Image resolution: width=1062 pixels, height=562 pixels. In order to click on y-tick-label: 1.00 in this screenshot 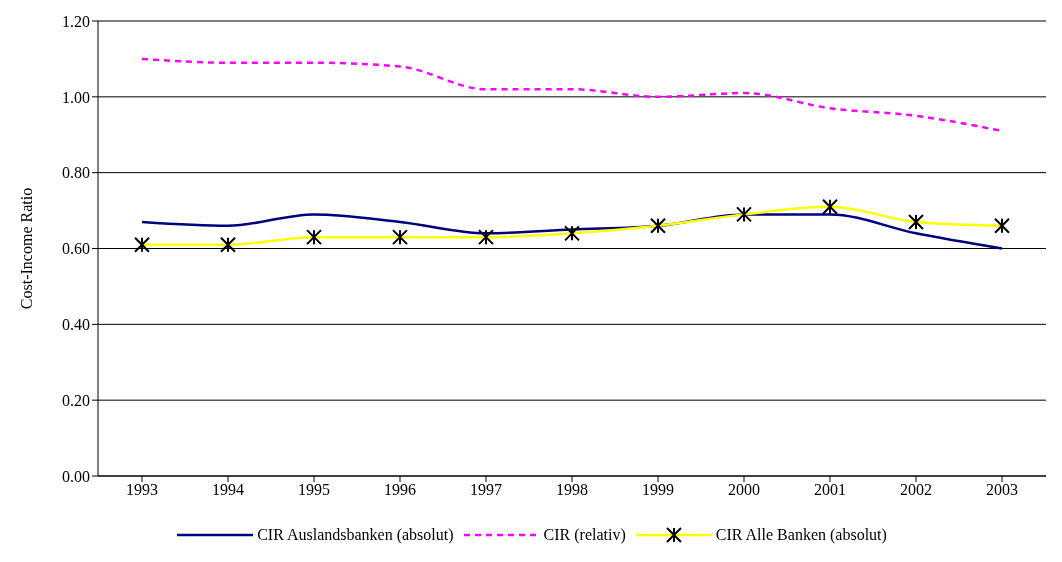, I will do `click(76, 97)`.